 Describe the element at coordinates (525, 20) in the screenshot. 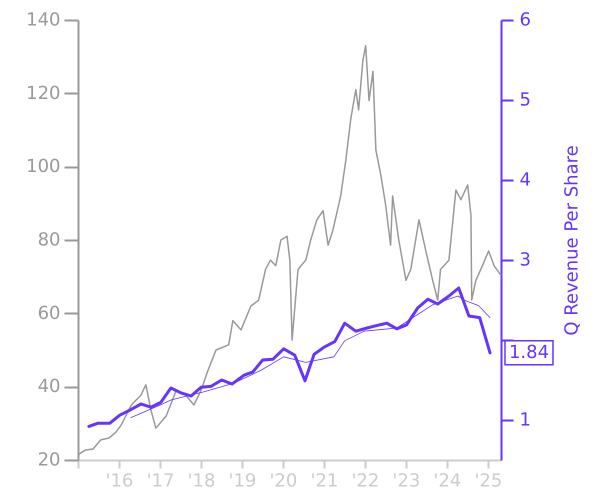

I see `y2-tick-label: 6` at that location.